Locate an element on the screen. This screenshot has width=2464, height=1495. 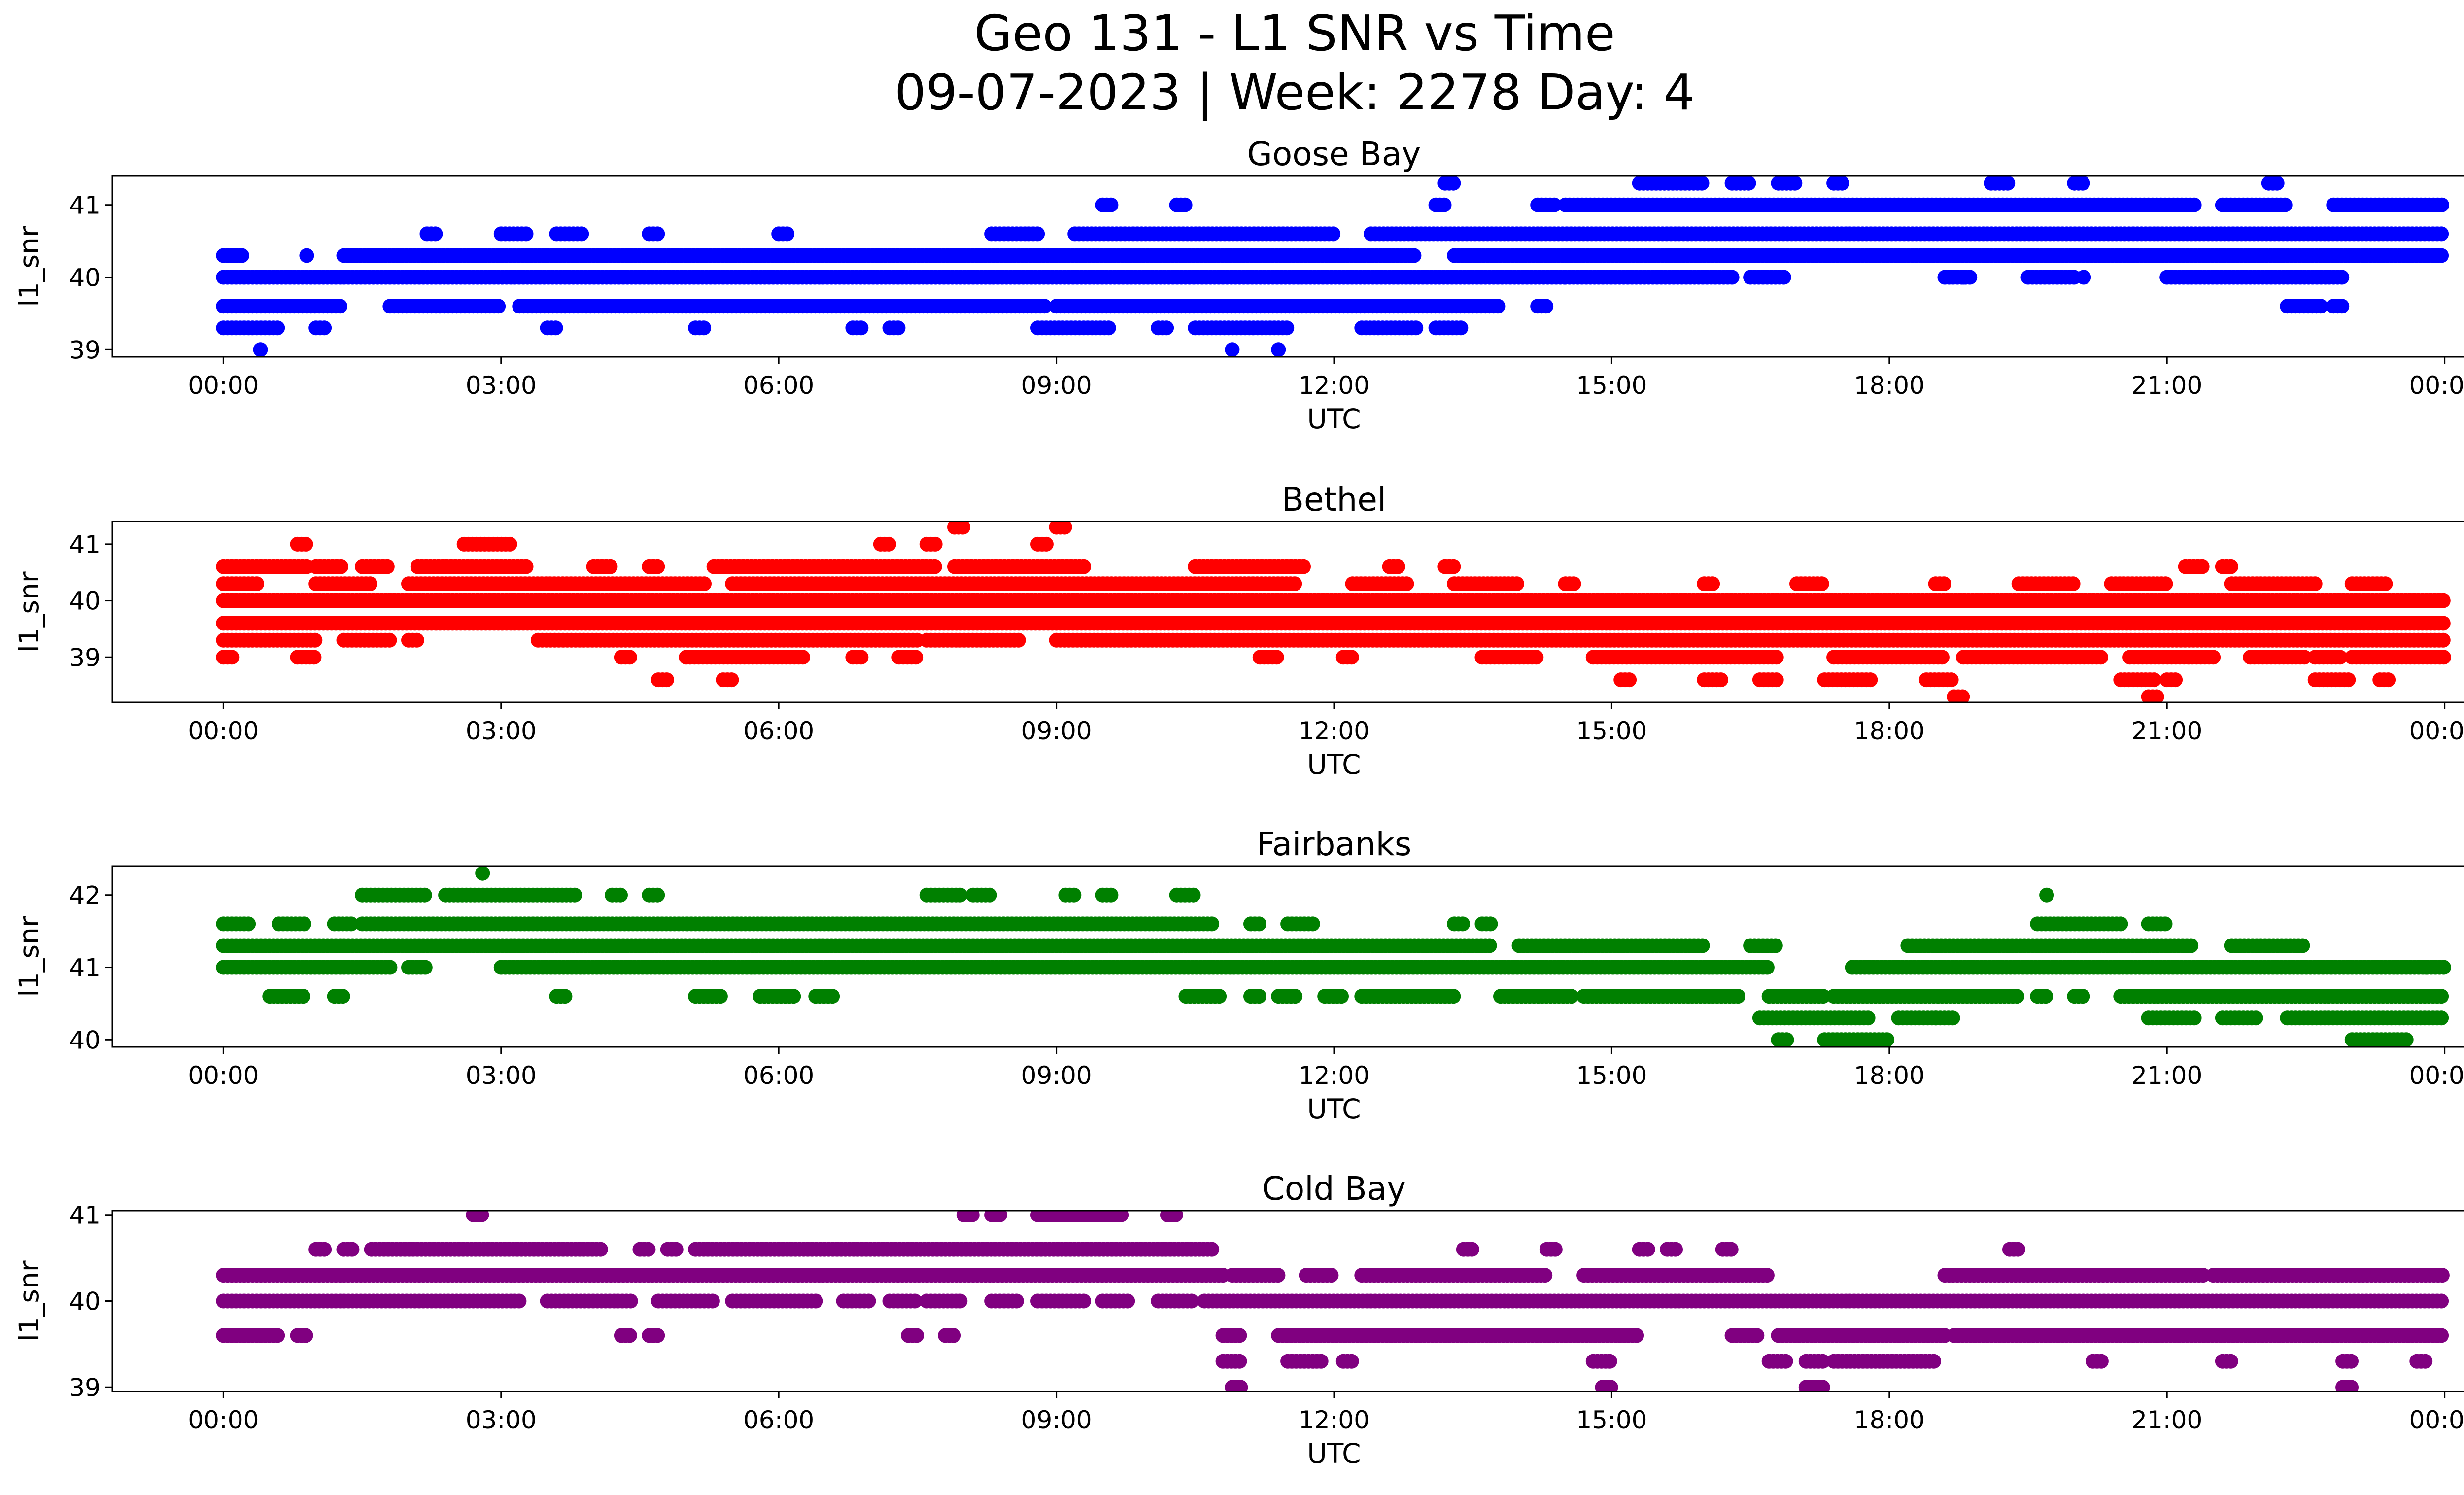
y-tick-label: 39 is located at coordinates (85, 350).